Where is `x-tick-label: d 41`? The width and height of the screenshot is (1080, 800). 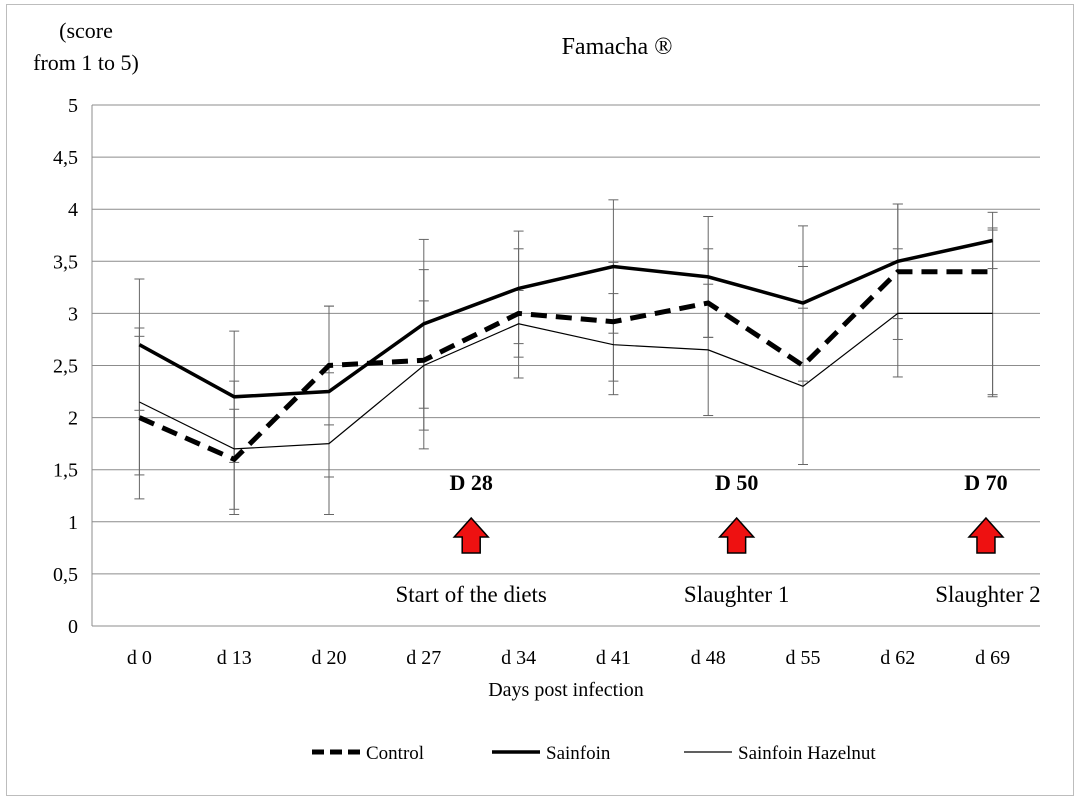 x-tick-label: d 41 is located at coordinates (613, 658).